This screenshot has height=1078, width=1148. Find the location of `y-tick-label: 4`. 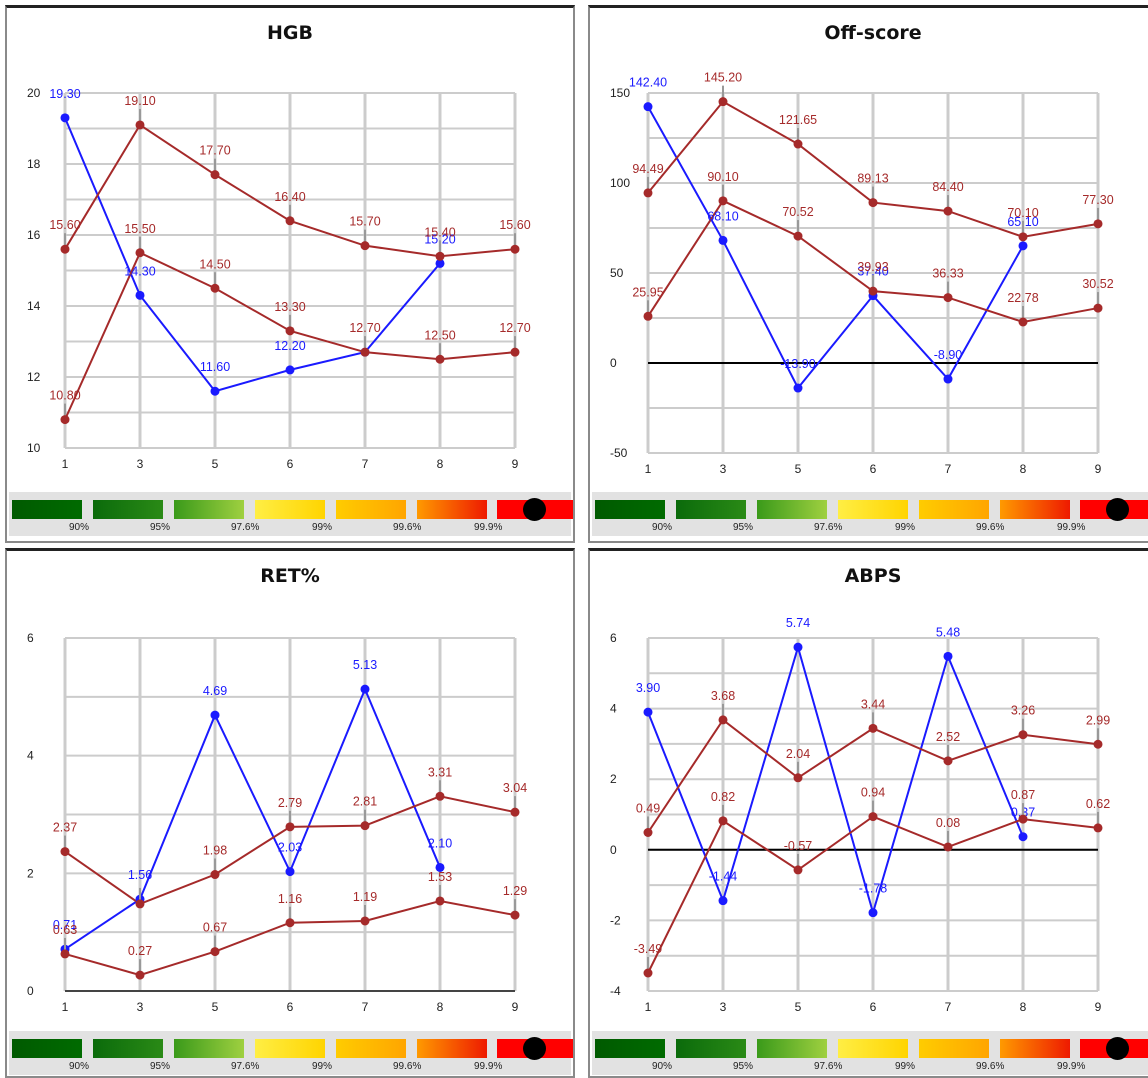

y-tick-label: 4 is located at coordinates (613, 709).